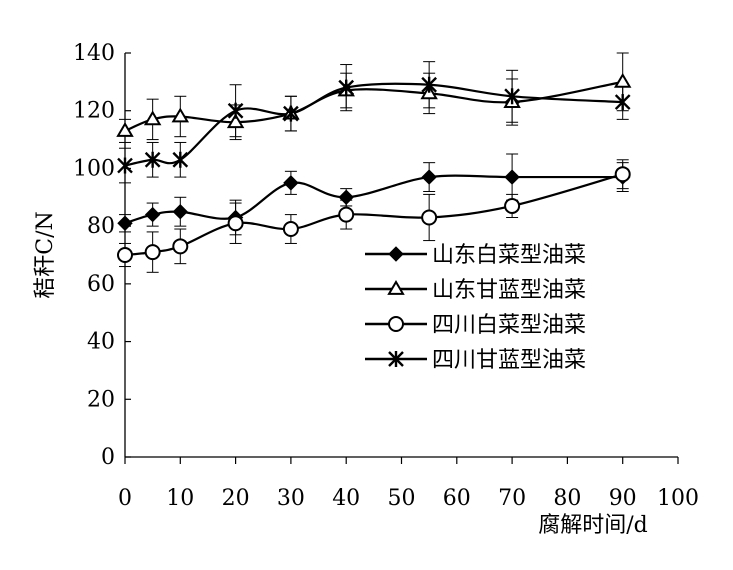 Image resolution: width=733 pixels, height=570 pixels. I want to click on legend-entry: 山东白菜型油菜, so click(475, 255).